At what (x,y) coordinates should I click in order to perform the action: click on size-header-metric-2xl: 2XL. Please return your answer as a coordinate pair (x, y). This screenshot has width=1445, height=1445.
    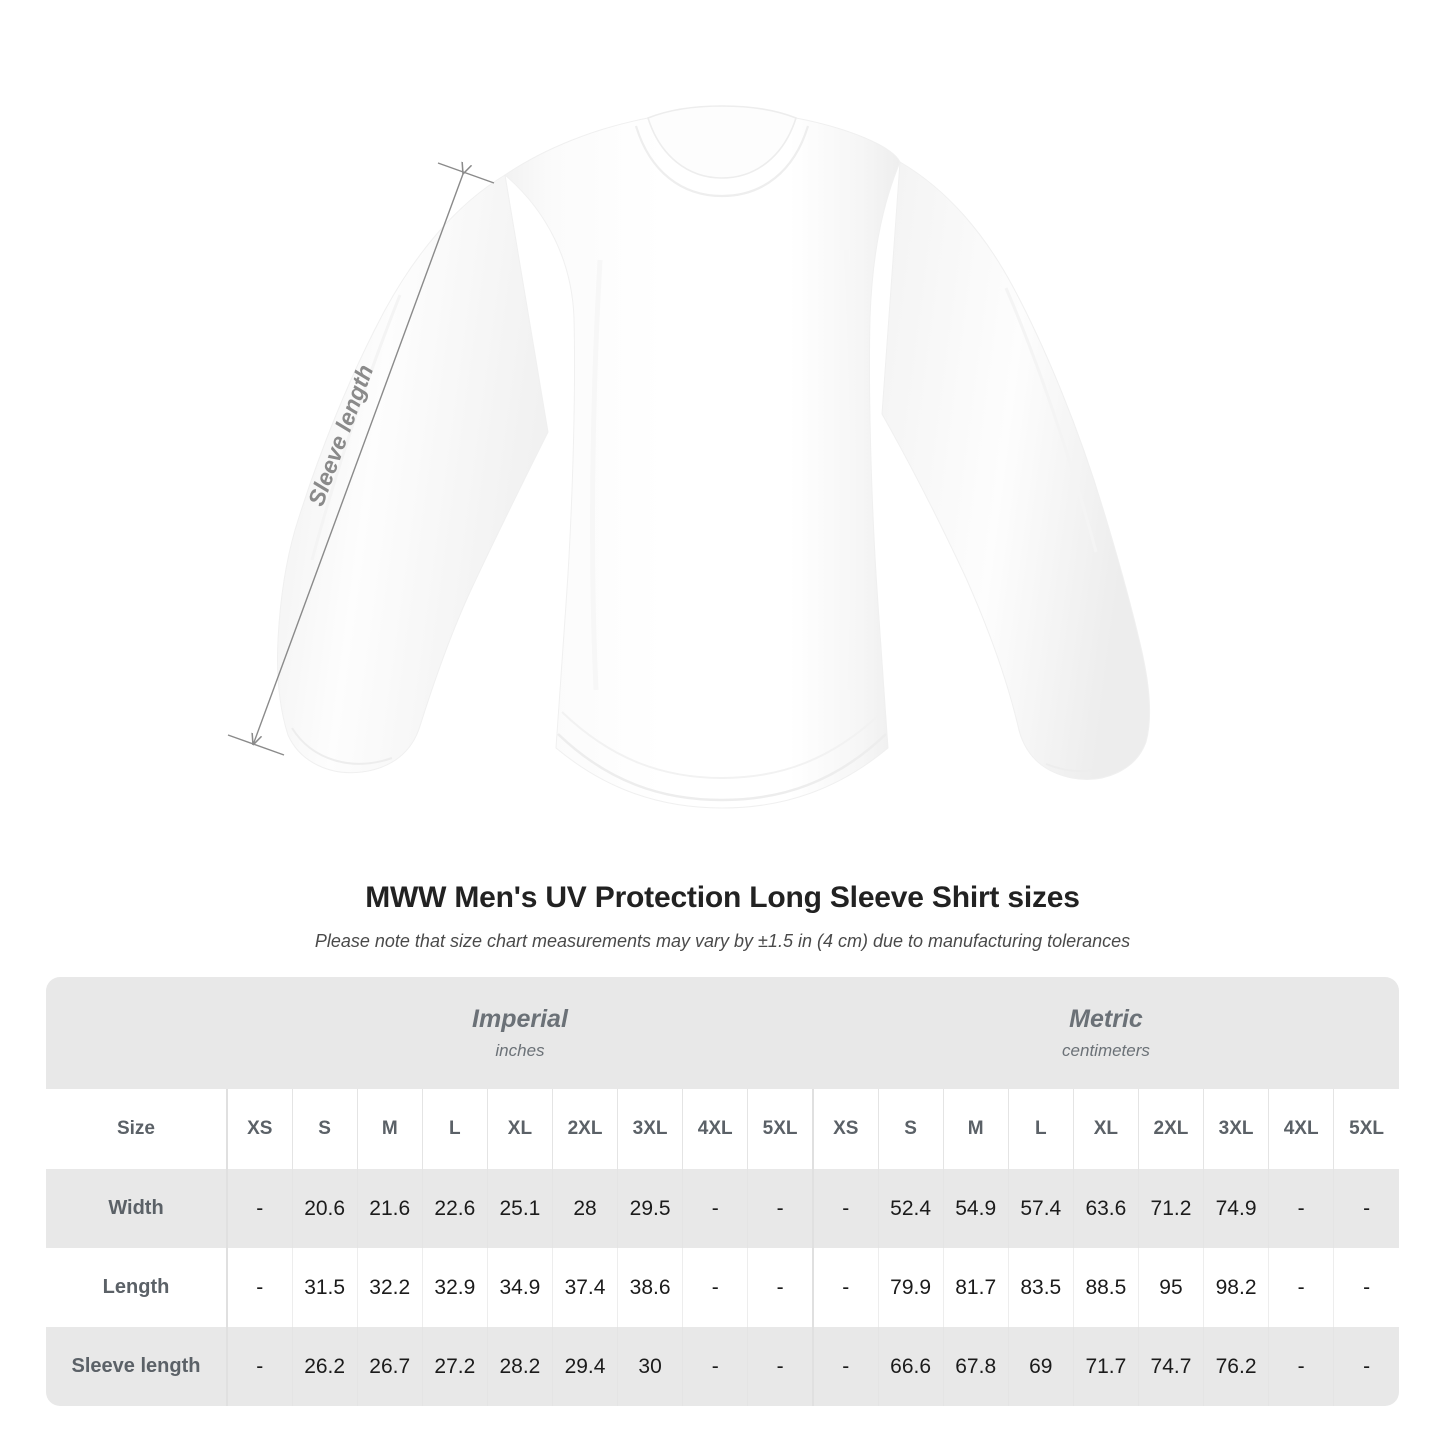
    Looking at the image, I should click on (1170, 1129).